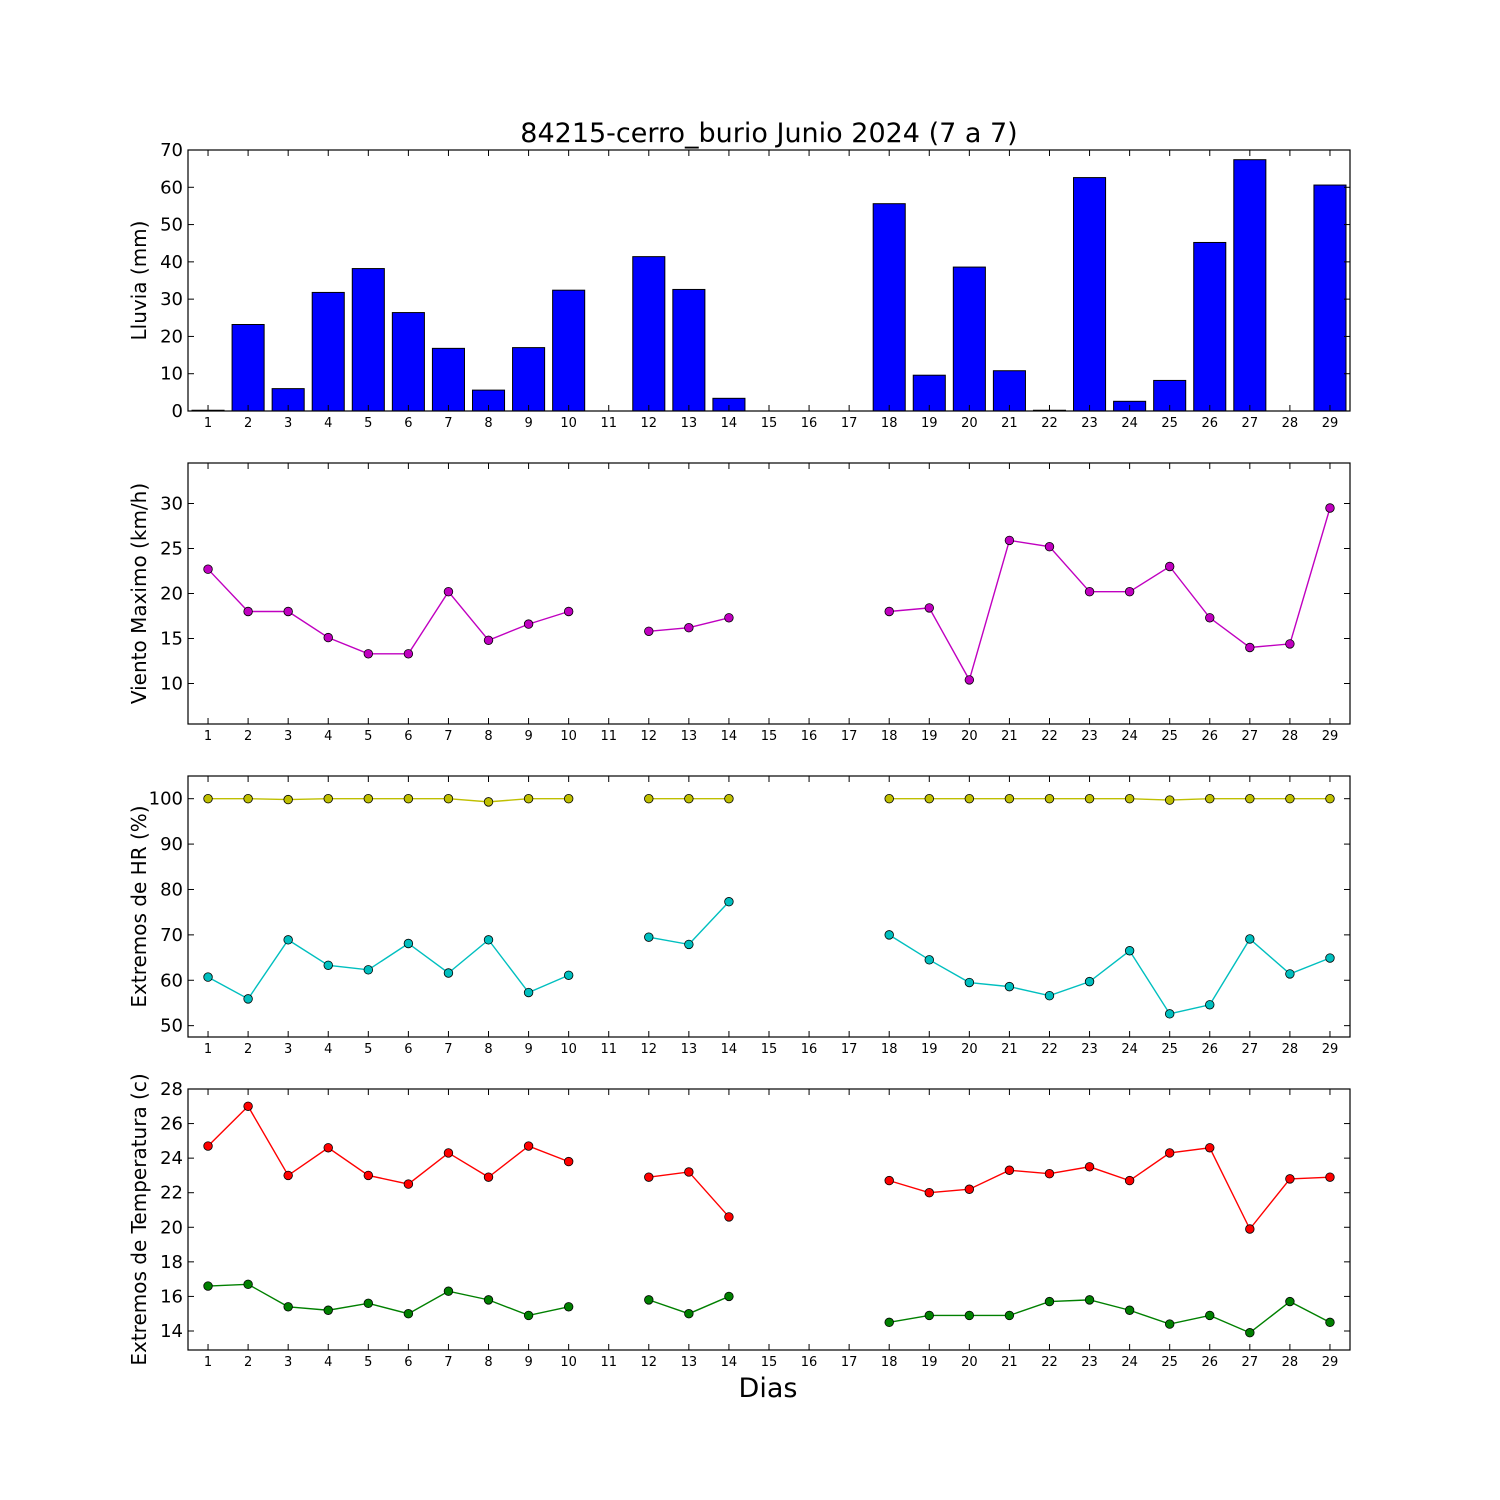 This screenshot has height=1500, width=1500. I want to click on x-tick-label: 8, so click(488, 423).